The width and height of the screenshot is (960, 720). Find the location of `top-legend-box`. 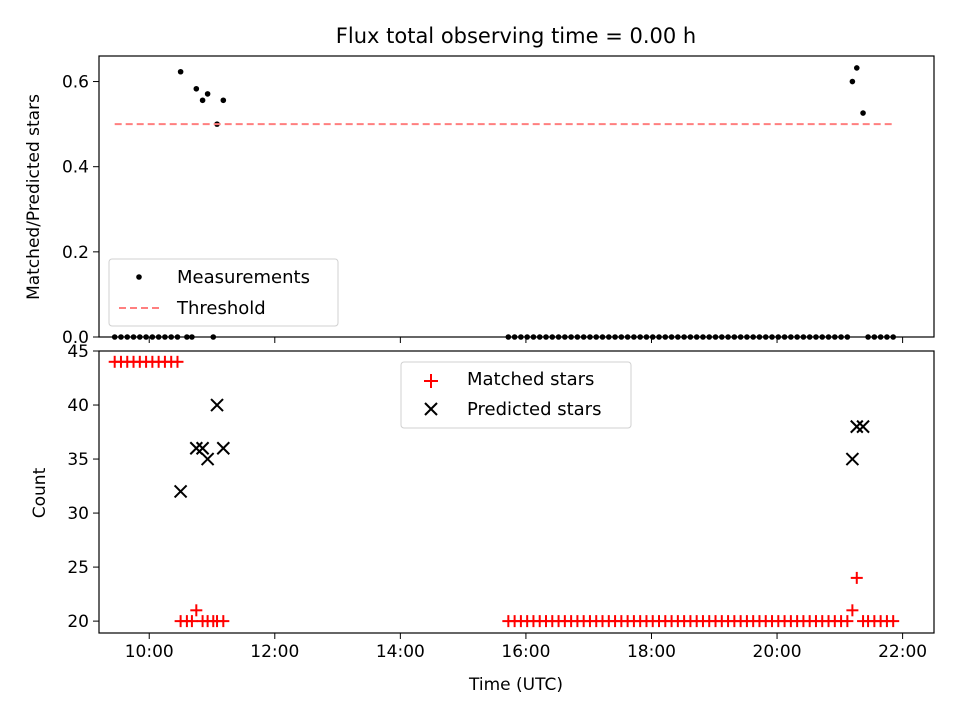

top-legend-box is located at coordinates (223, 292).